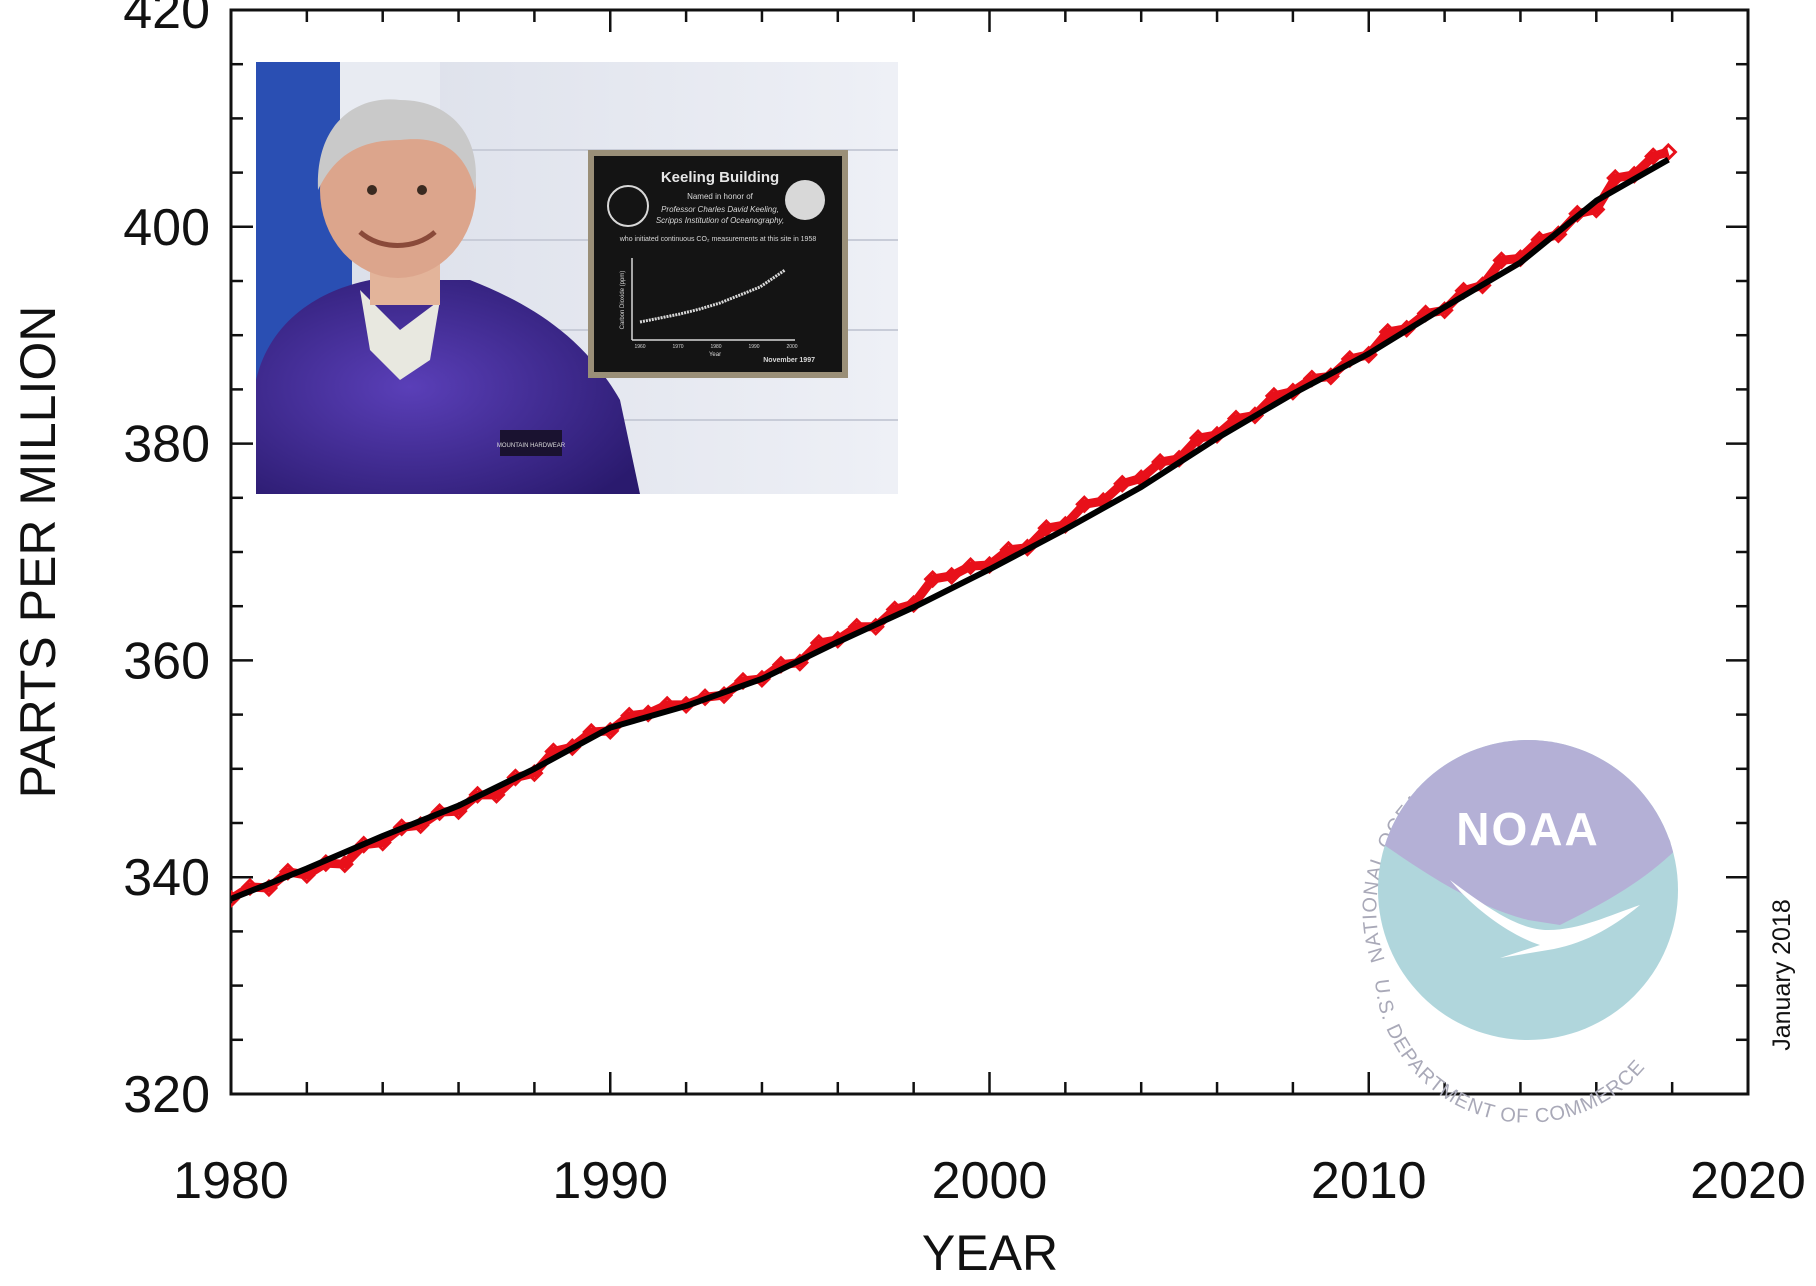 The width and height of the screenshot is (1816, 1286). I want to click on plaque-x-ticks: 1960 1970 1980 1990 2000, so click(715, 347).